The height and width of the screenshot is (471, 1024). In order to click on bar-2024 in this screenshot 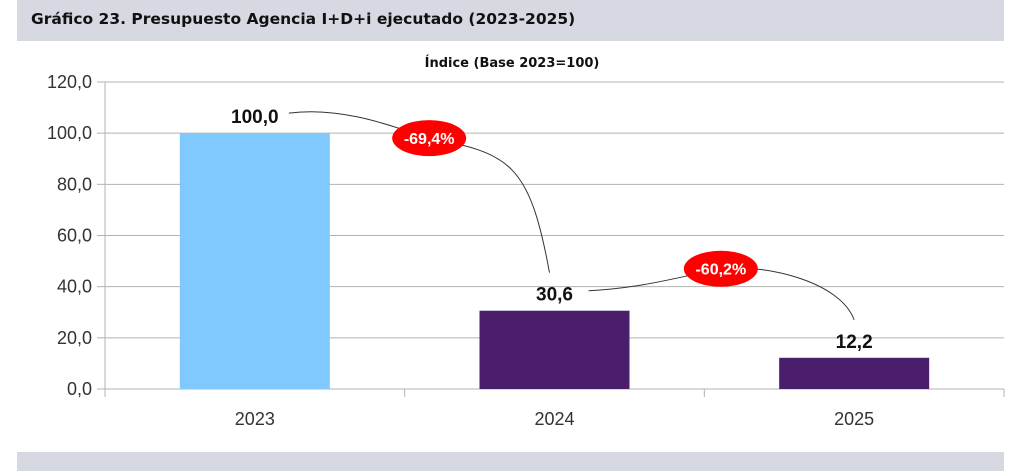, I will do `click(554, 349)`.